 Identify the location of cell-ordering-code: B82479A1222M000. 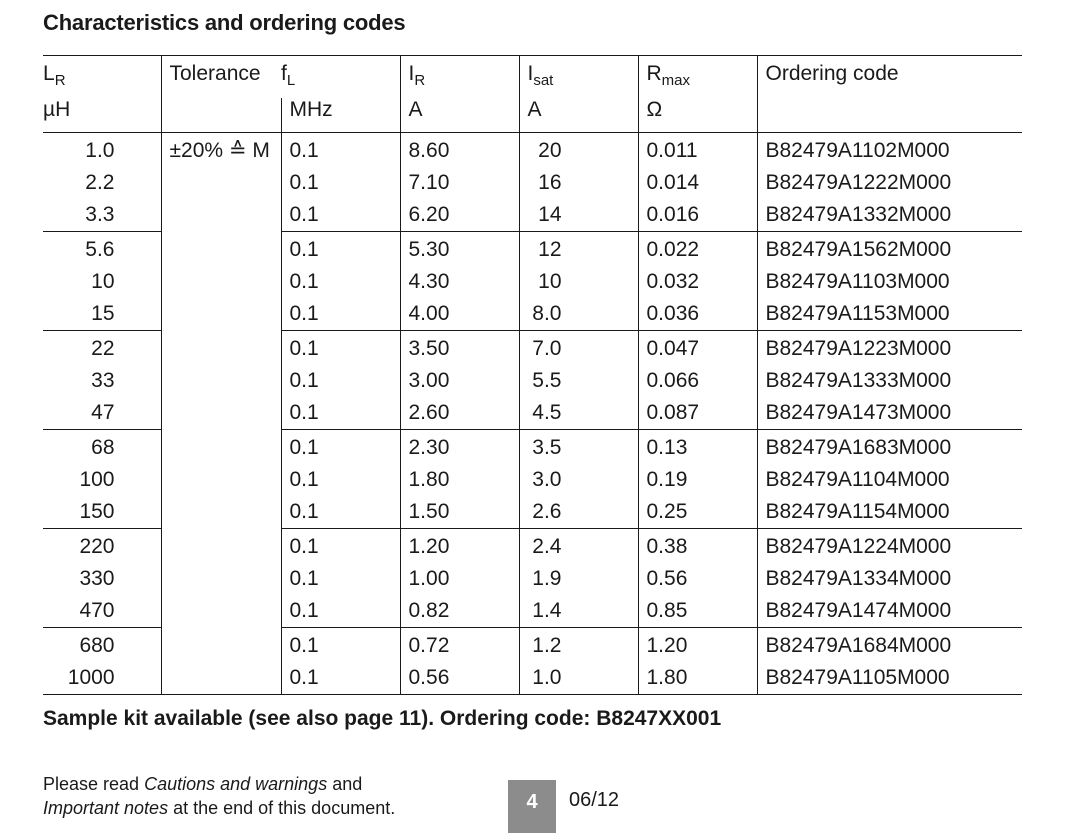
(889, 183).